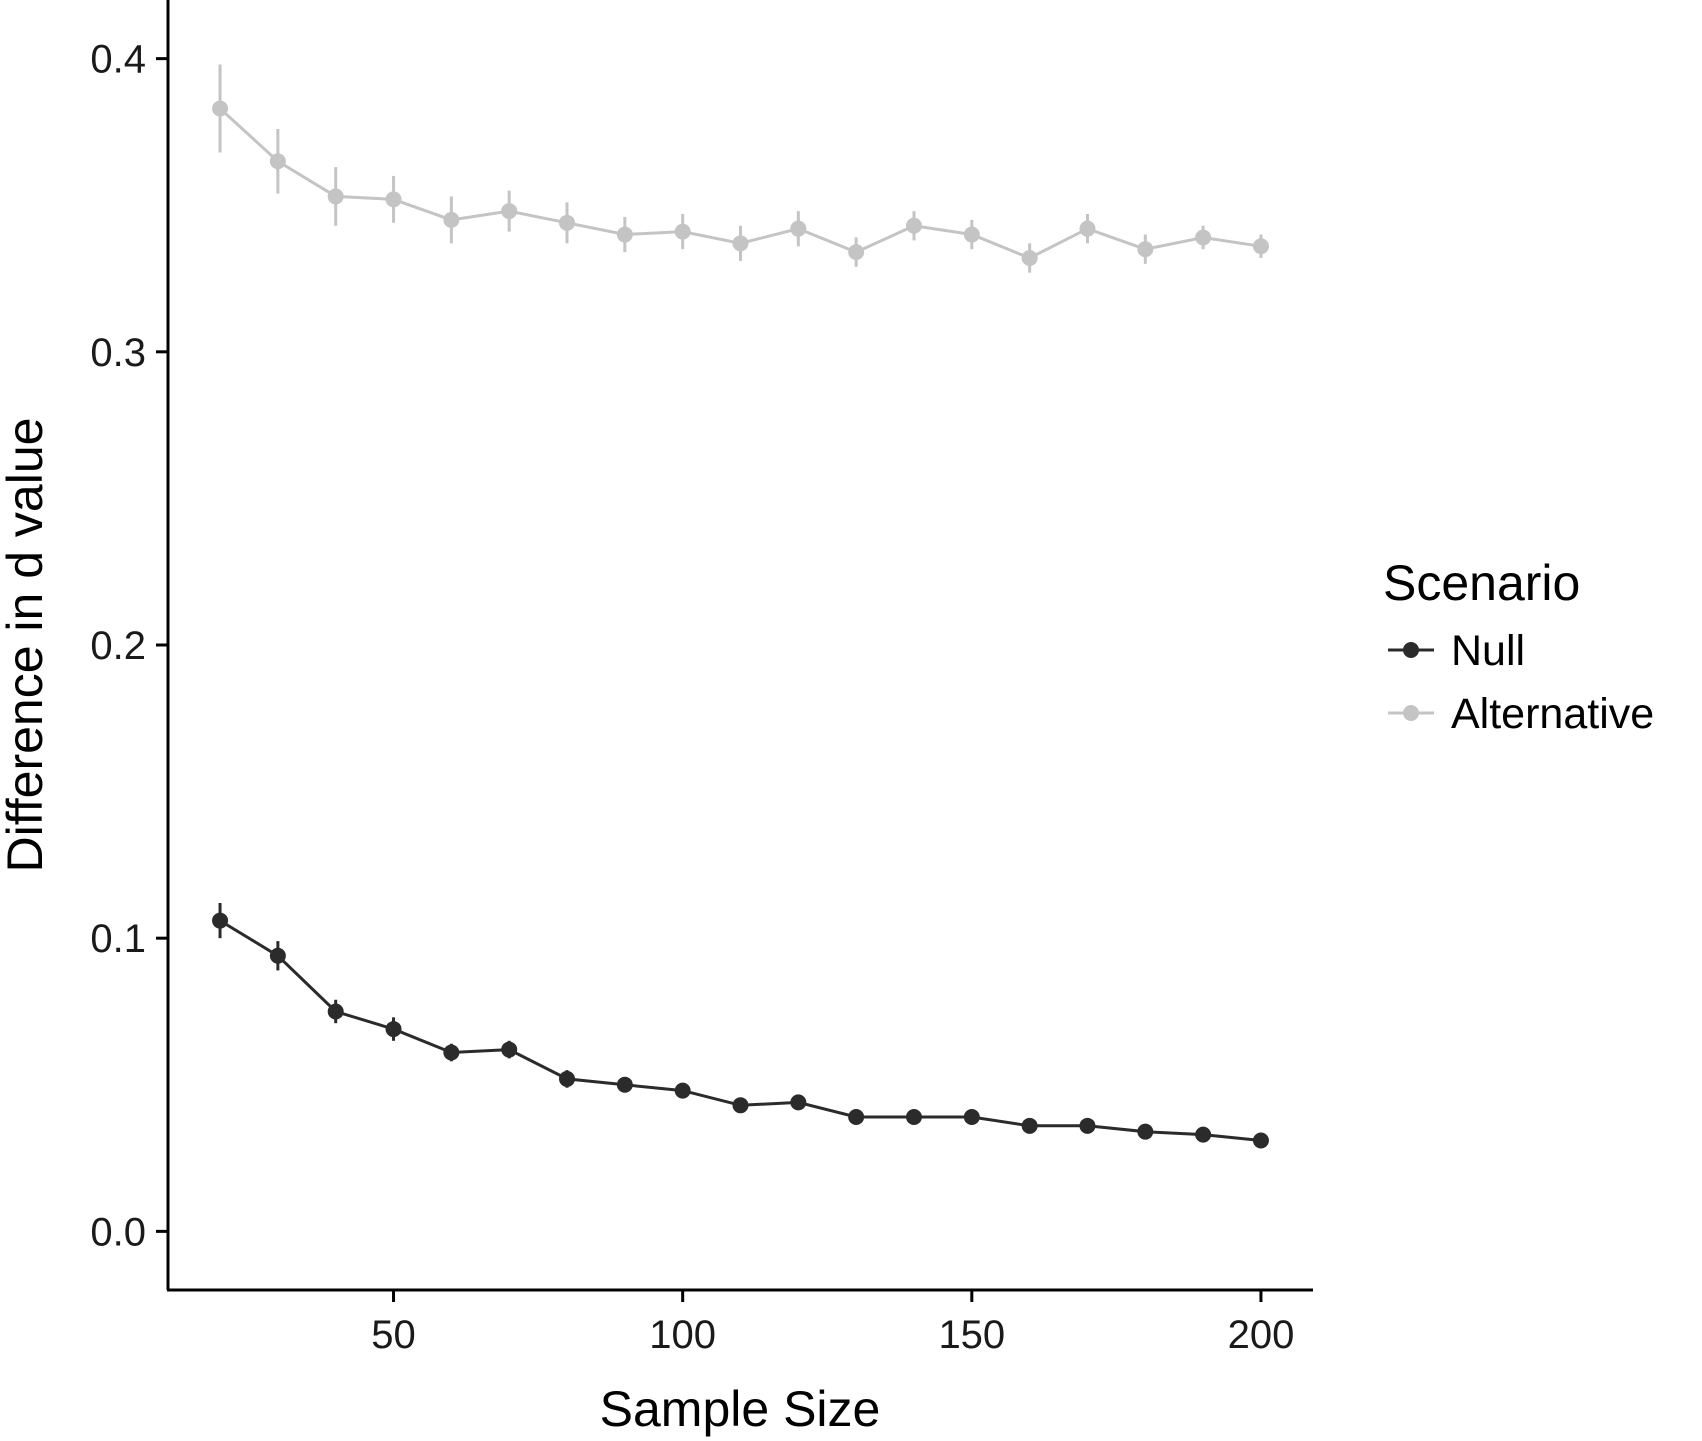 The height and width of the screenshot is (1441, 1702). What do you see at coordinates (118, 939) in the screenshot?
I see `y-tick-label: 0.1` at bounding box center [118, 939].